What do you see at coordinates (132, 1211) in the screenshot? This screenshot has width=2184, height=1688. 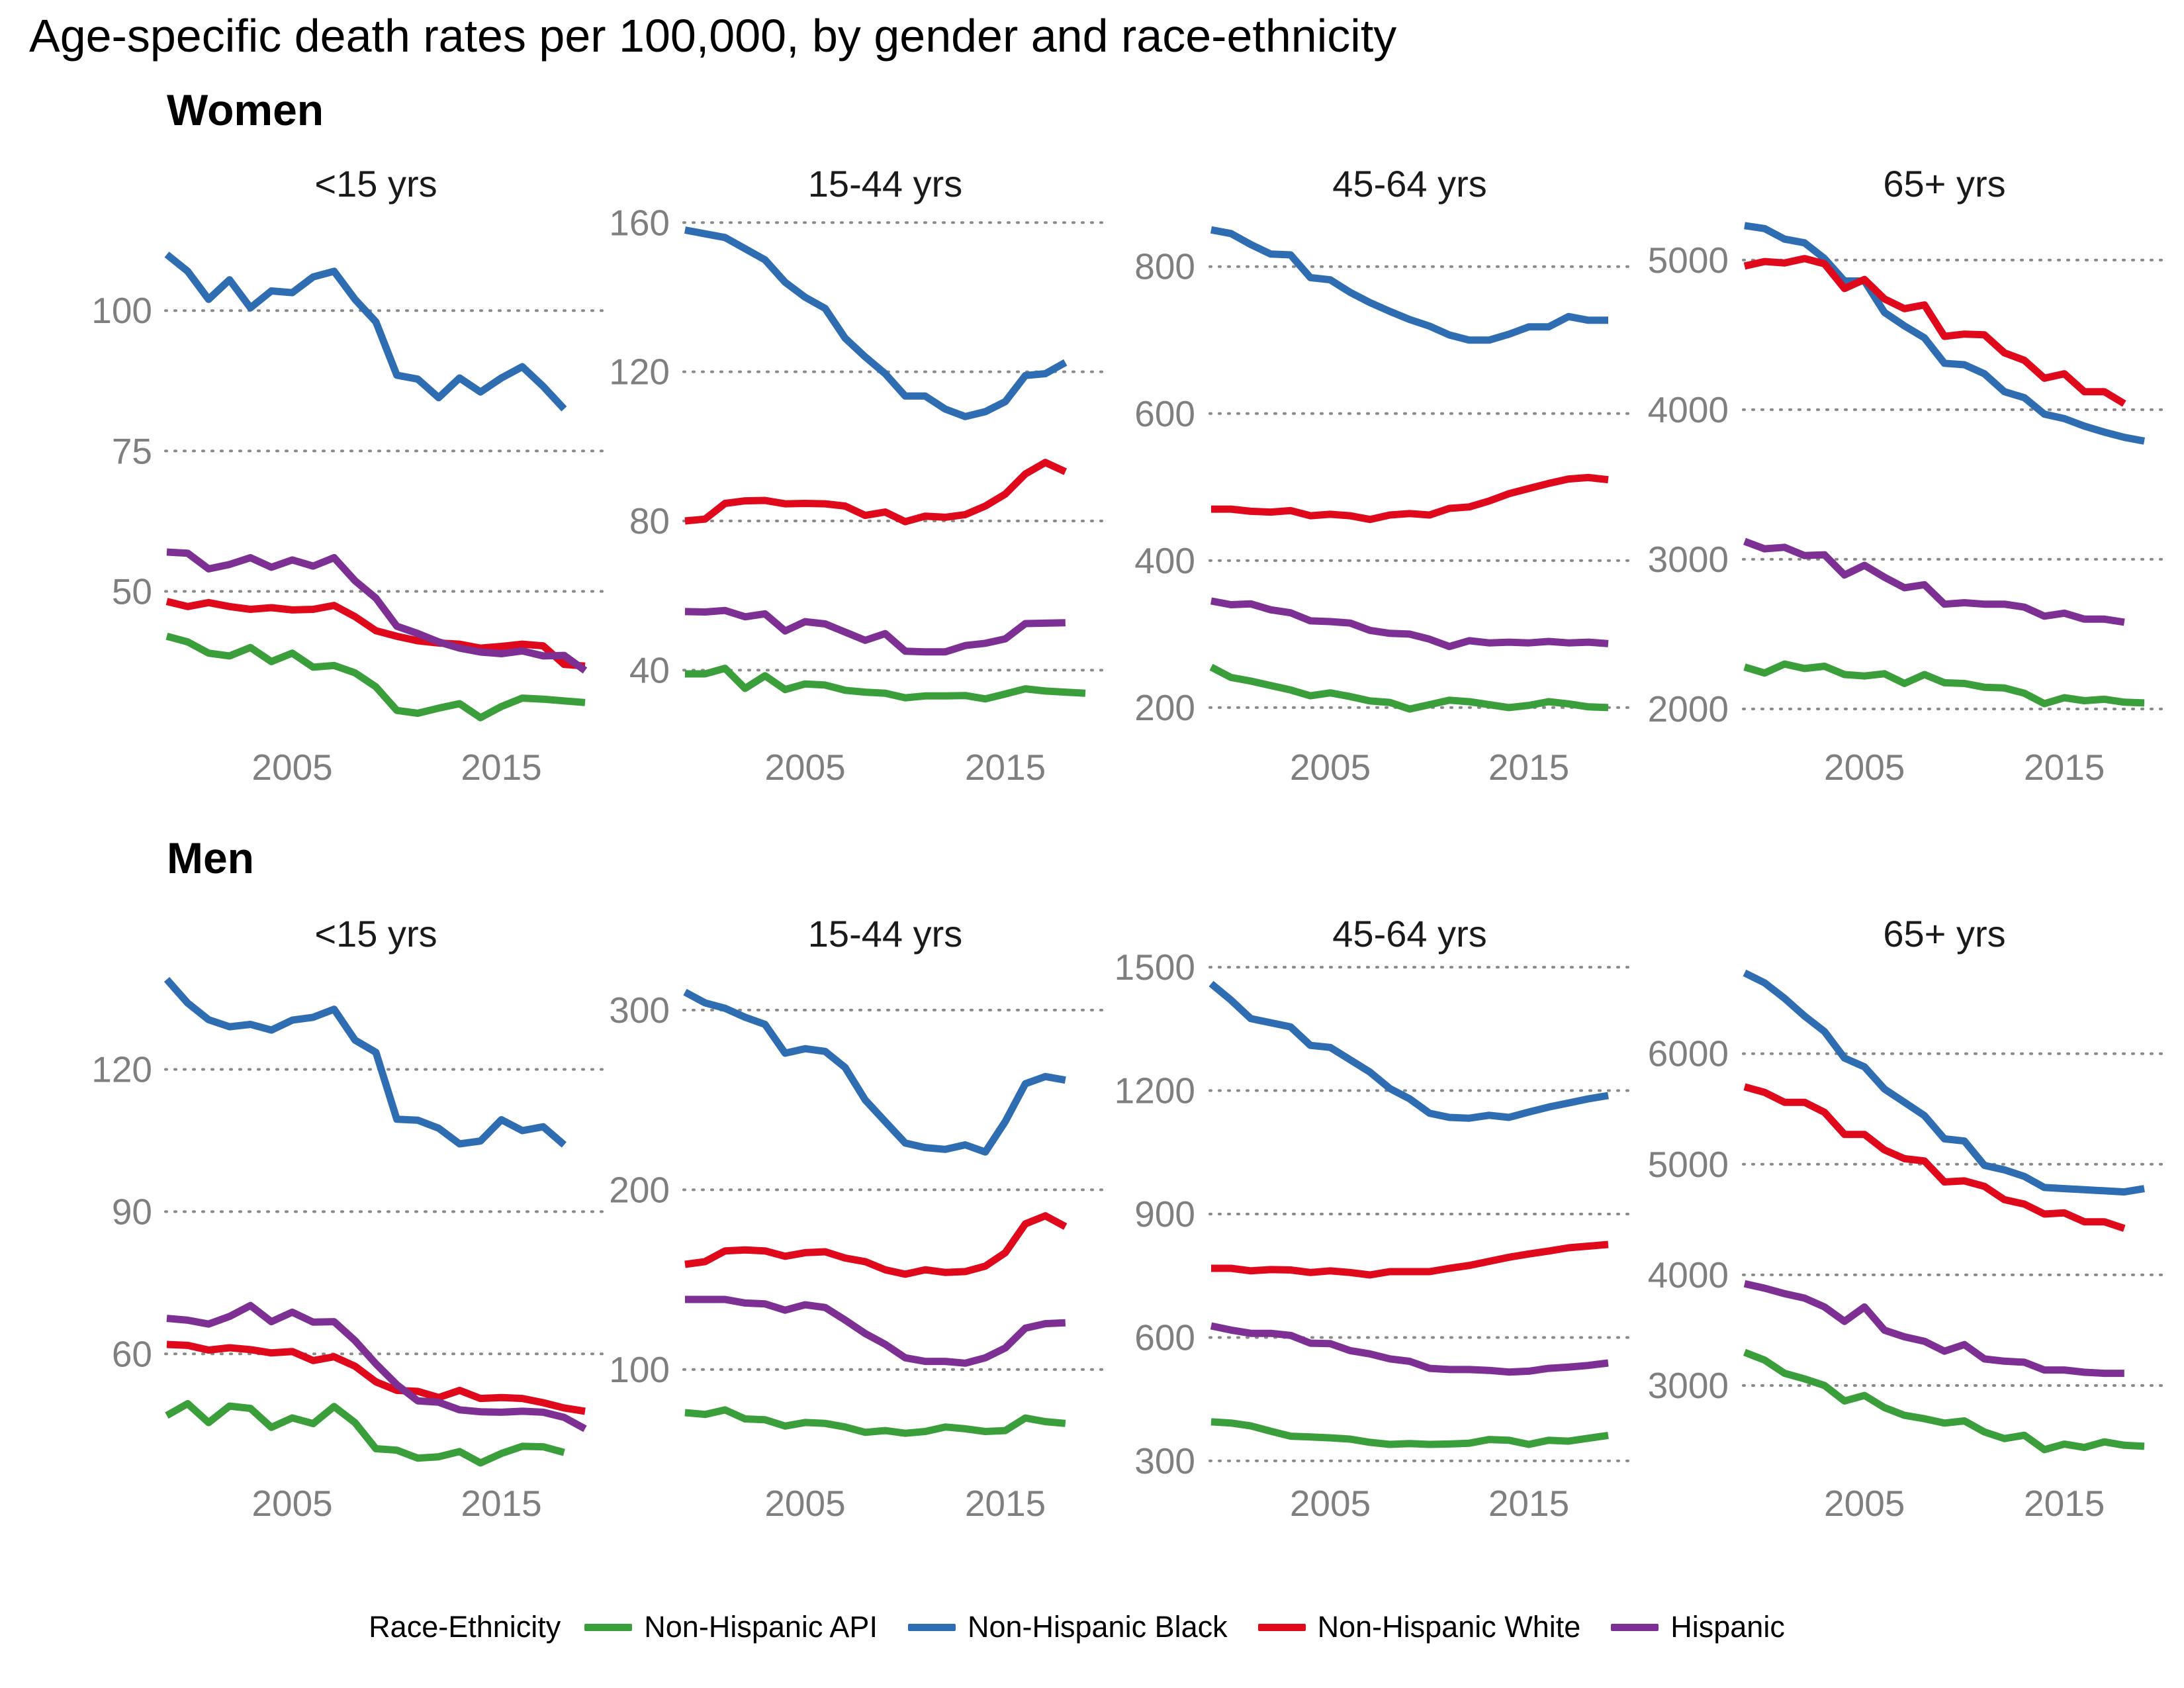 I see `y-tick-label: 90` at bounding box center [132, 1211].